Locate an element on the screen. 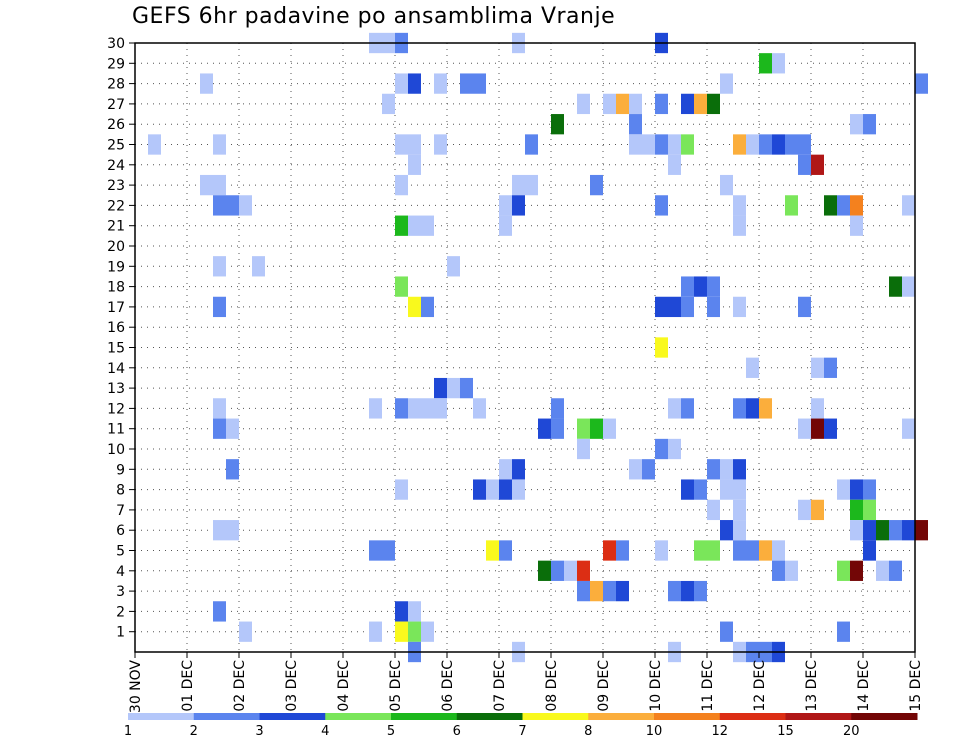  y-tick-label: 6 is located at coordinates (120, 531).